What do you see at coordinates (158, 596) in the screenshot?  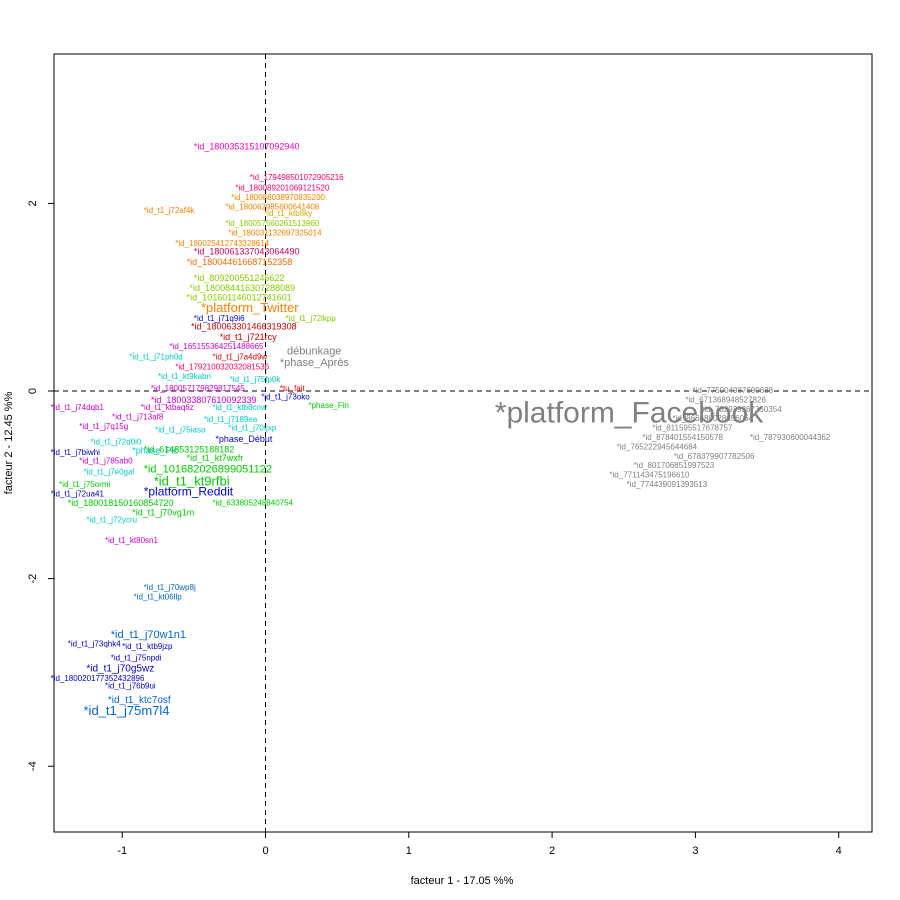 I see `point-label: *id_t1_kt06llp` at bounding box center [158, 596].